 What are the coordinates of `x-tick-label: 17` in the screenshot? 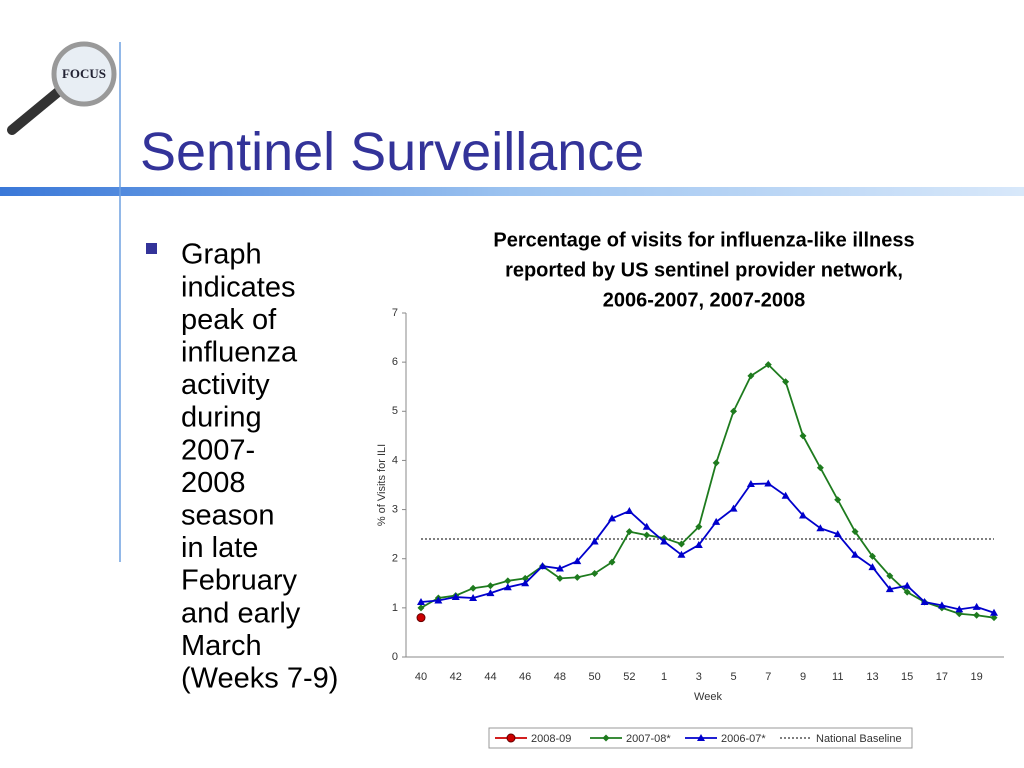 It's located at (942, 677).